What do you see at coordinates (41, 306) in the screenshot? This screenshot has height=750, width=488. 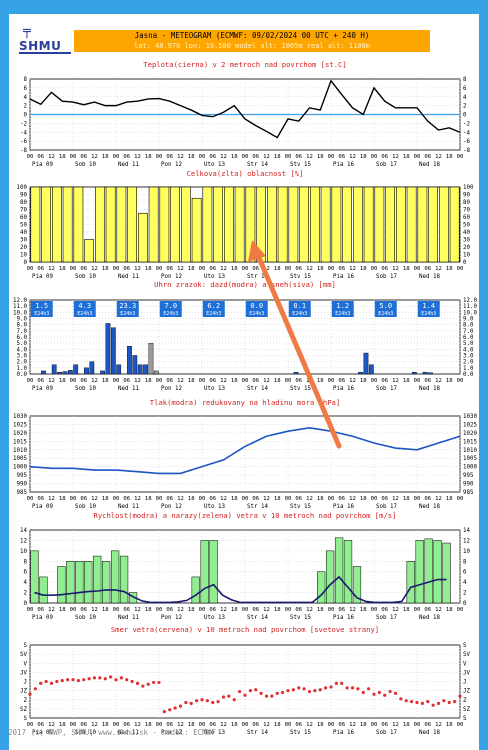 I see `daily-total-value: 1.5` at bounding box center [41, 306].